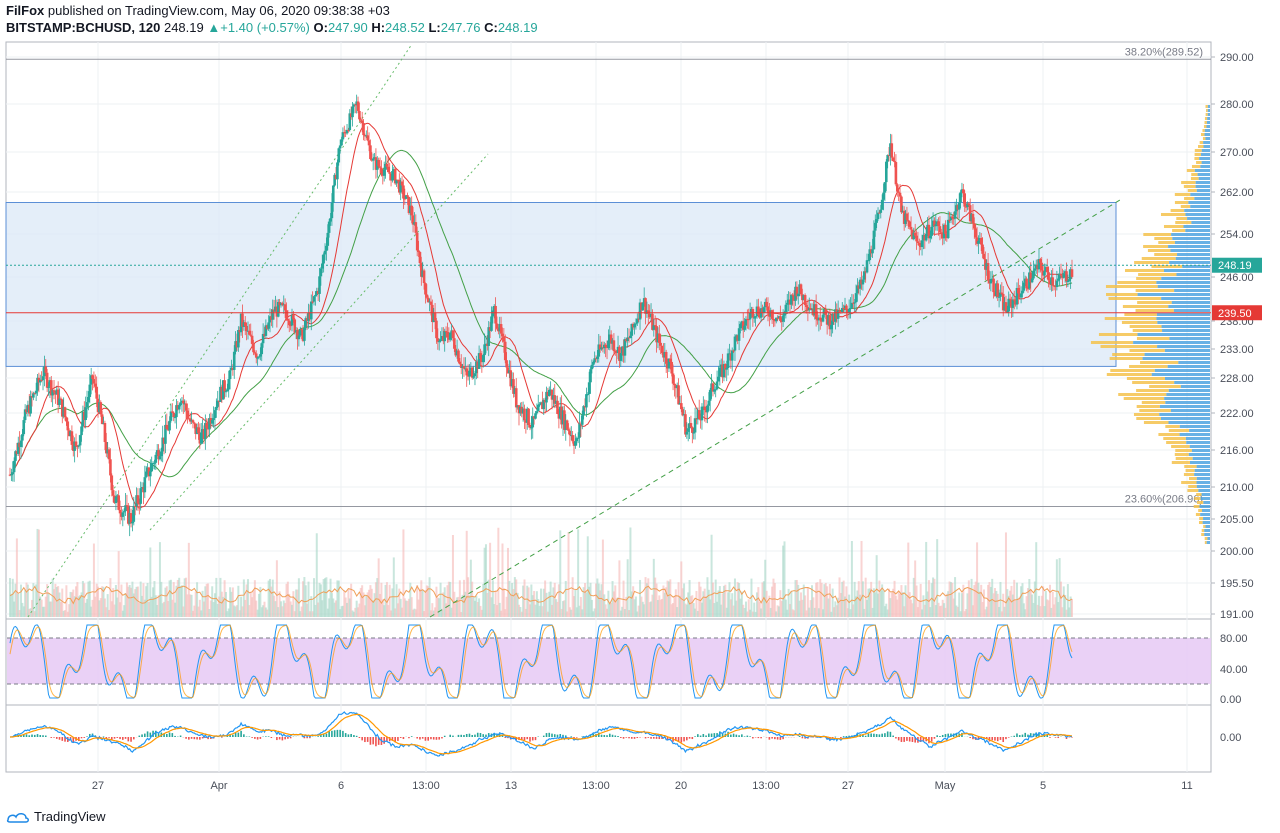  I want to click on footer-branding: TradingView, so click(56, 816).